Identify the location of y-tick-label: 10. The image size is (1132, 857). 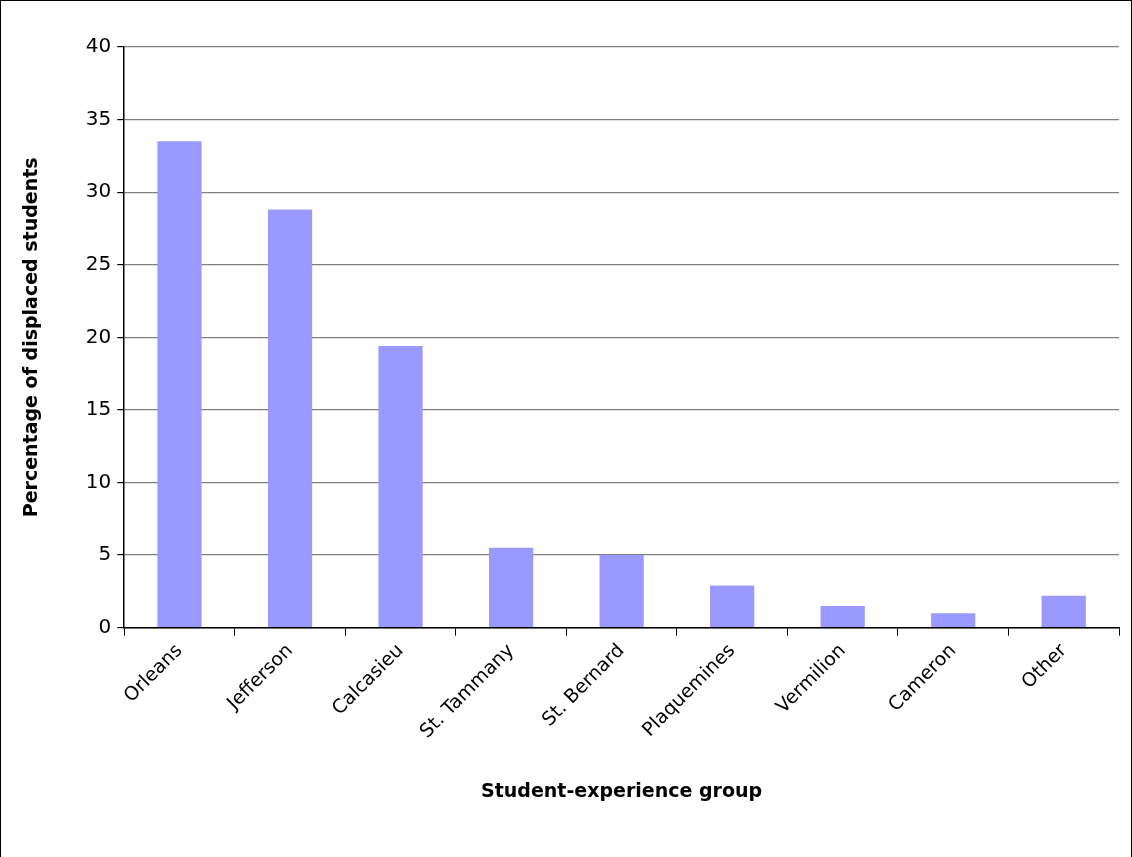
(98, 480).